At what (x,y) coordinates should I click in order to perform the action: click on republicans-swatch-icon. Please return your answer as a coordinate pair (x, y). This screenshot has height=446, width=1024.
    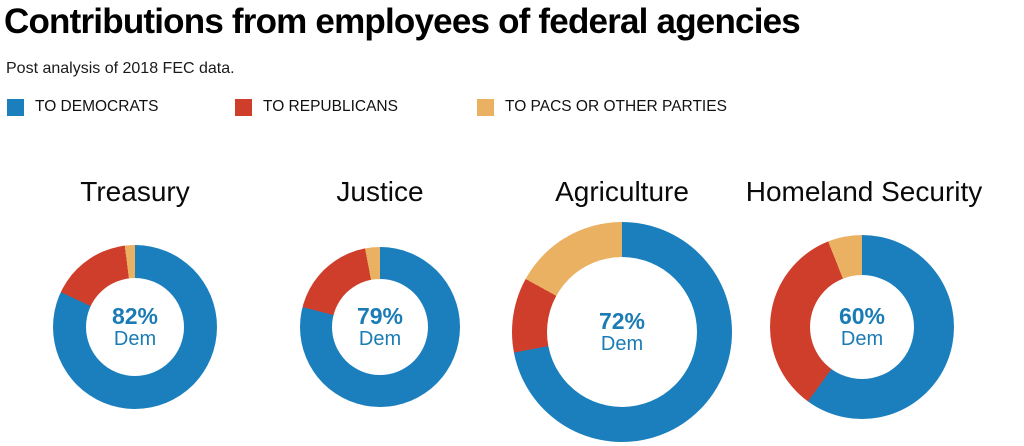
    Looking at the image, I should click on (243, 107).